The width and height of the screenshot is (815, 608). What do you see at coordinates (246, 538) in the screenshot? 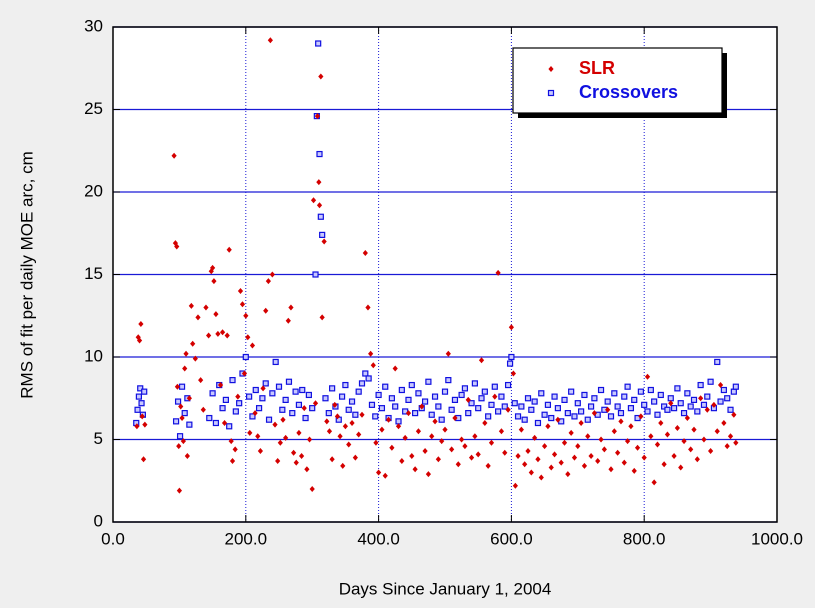
I see `x-tick-label: 200.0` at bounding box center [246, 538].